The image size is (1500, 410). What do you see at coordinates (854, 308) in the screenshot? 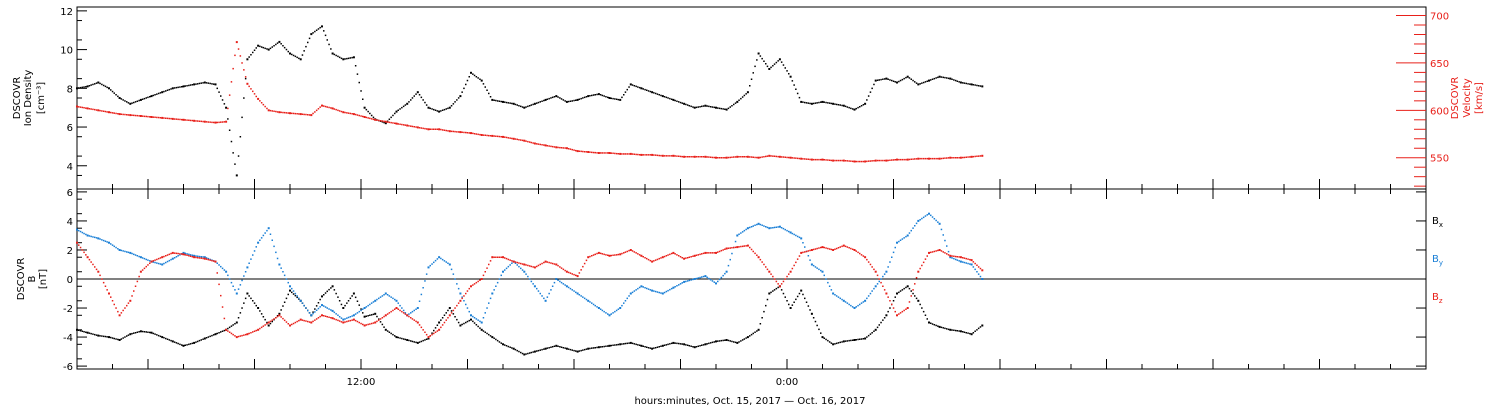
I see `by-series-point` at bounding box center [854, 308].